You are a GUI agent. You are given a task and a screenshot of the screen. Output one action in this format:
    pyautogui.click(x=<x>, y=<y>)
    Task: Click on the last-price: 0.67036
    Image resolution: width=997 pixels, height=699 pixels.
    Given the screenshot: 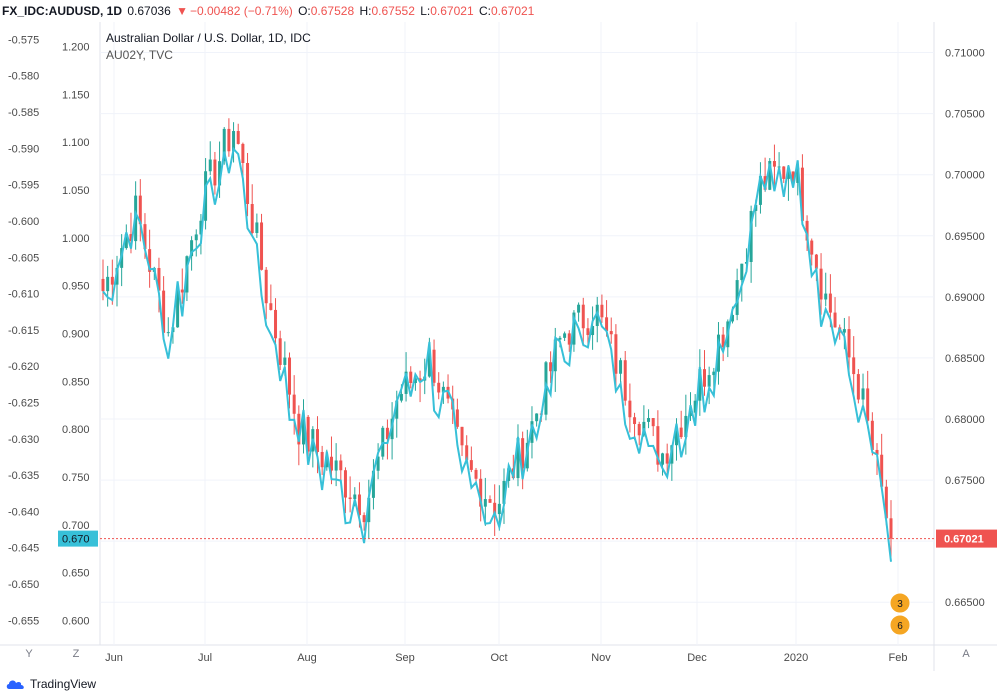 What is the action you would take?
    pyautogui.click(x=149, y=11)
    